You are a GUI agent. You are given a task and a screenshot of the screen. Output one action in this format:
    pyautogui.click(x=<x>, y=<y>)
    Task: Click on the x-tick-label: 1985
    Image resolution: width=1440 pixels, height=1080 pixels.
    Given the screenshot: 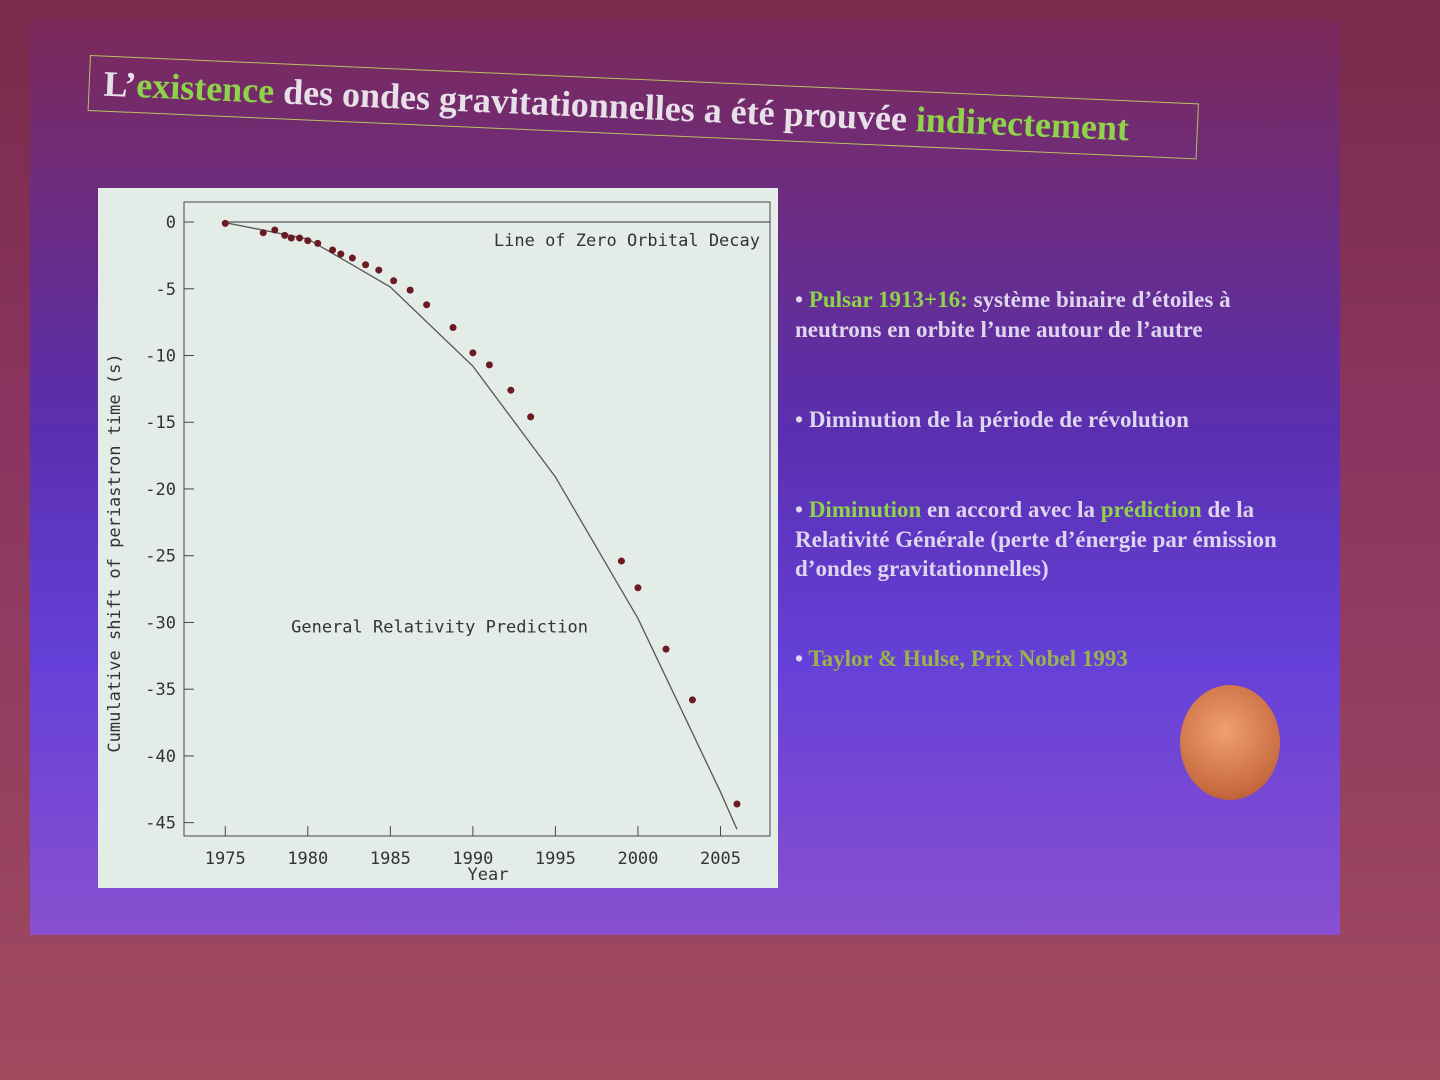 What is the action you would take?
    pyautogui.click(x=390, y=859)
    